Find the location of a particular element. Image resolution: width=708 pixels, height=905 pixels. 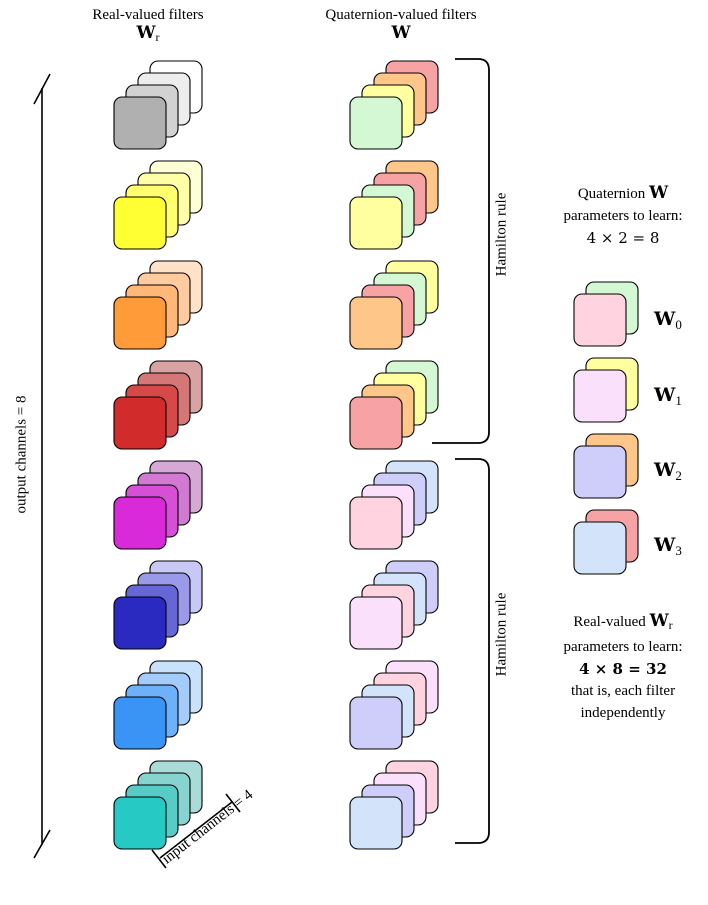

real-params-line2: parameters to learn: is located at coordinates (623, 647).